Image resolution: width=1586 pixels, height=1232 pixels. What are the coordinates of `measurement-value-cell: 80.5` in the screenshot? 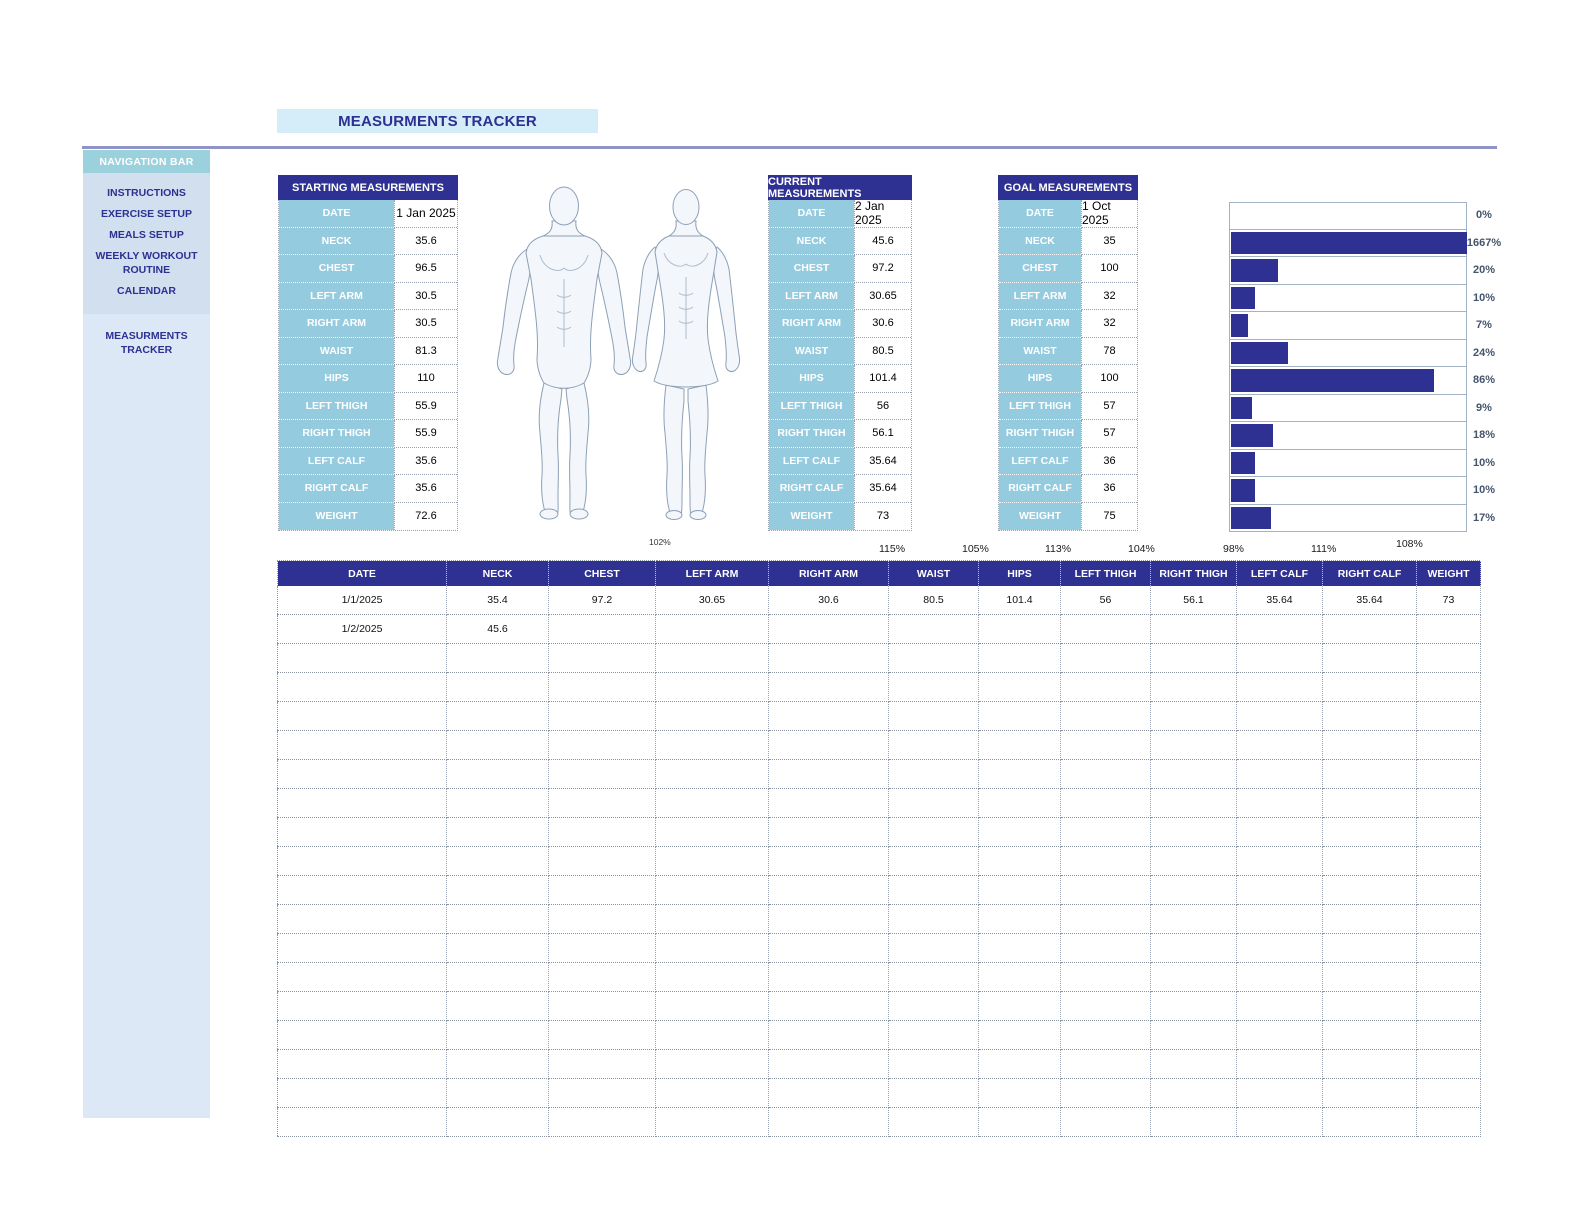 It's located at (882, 351).